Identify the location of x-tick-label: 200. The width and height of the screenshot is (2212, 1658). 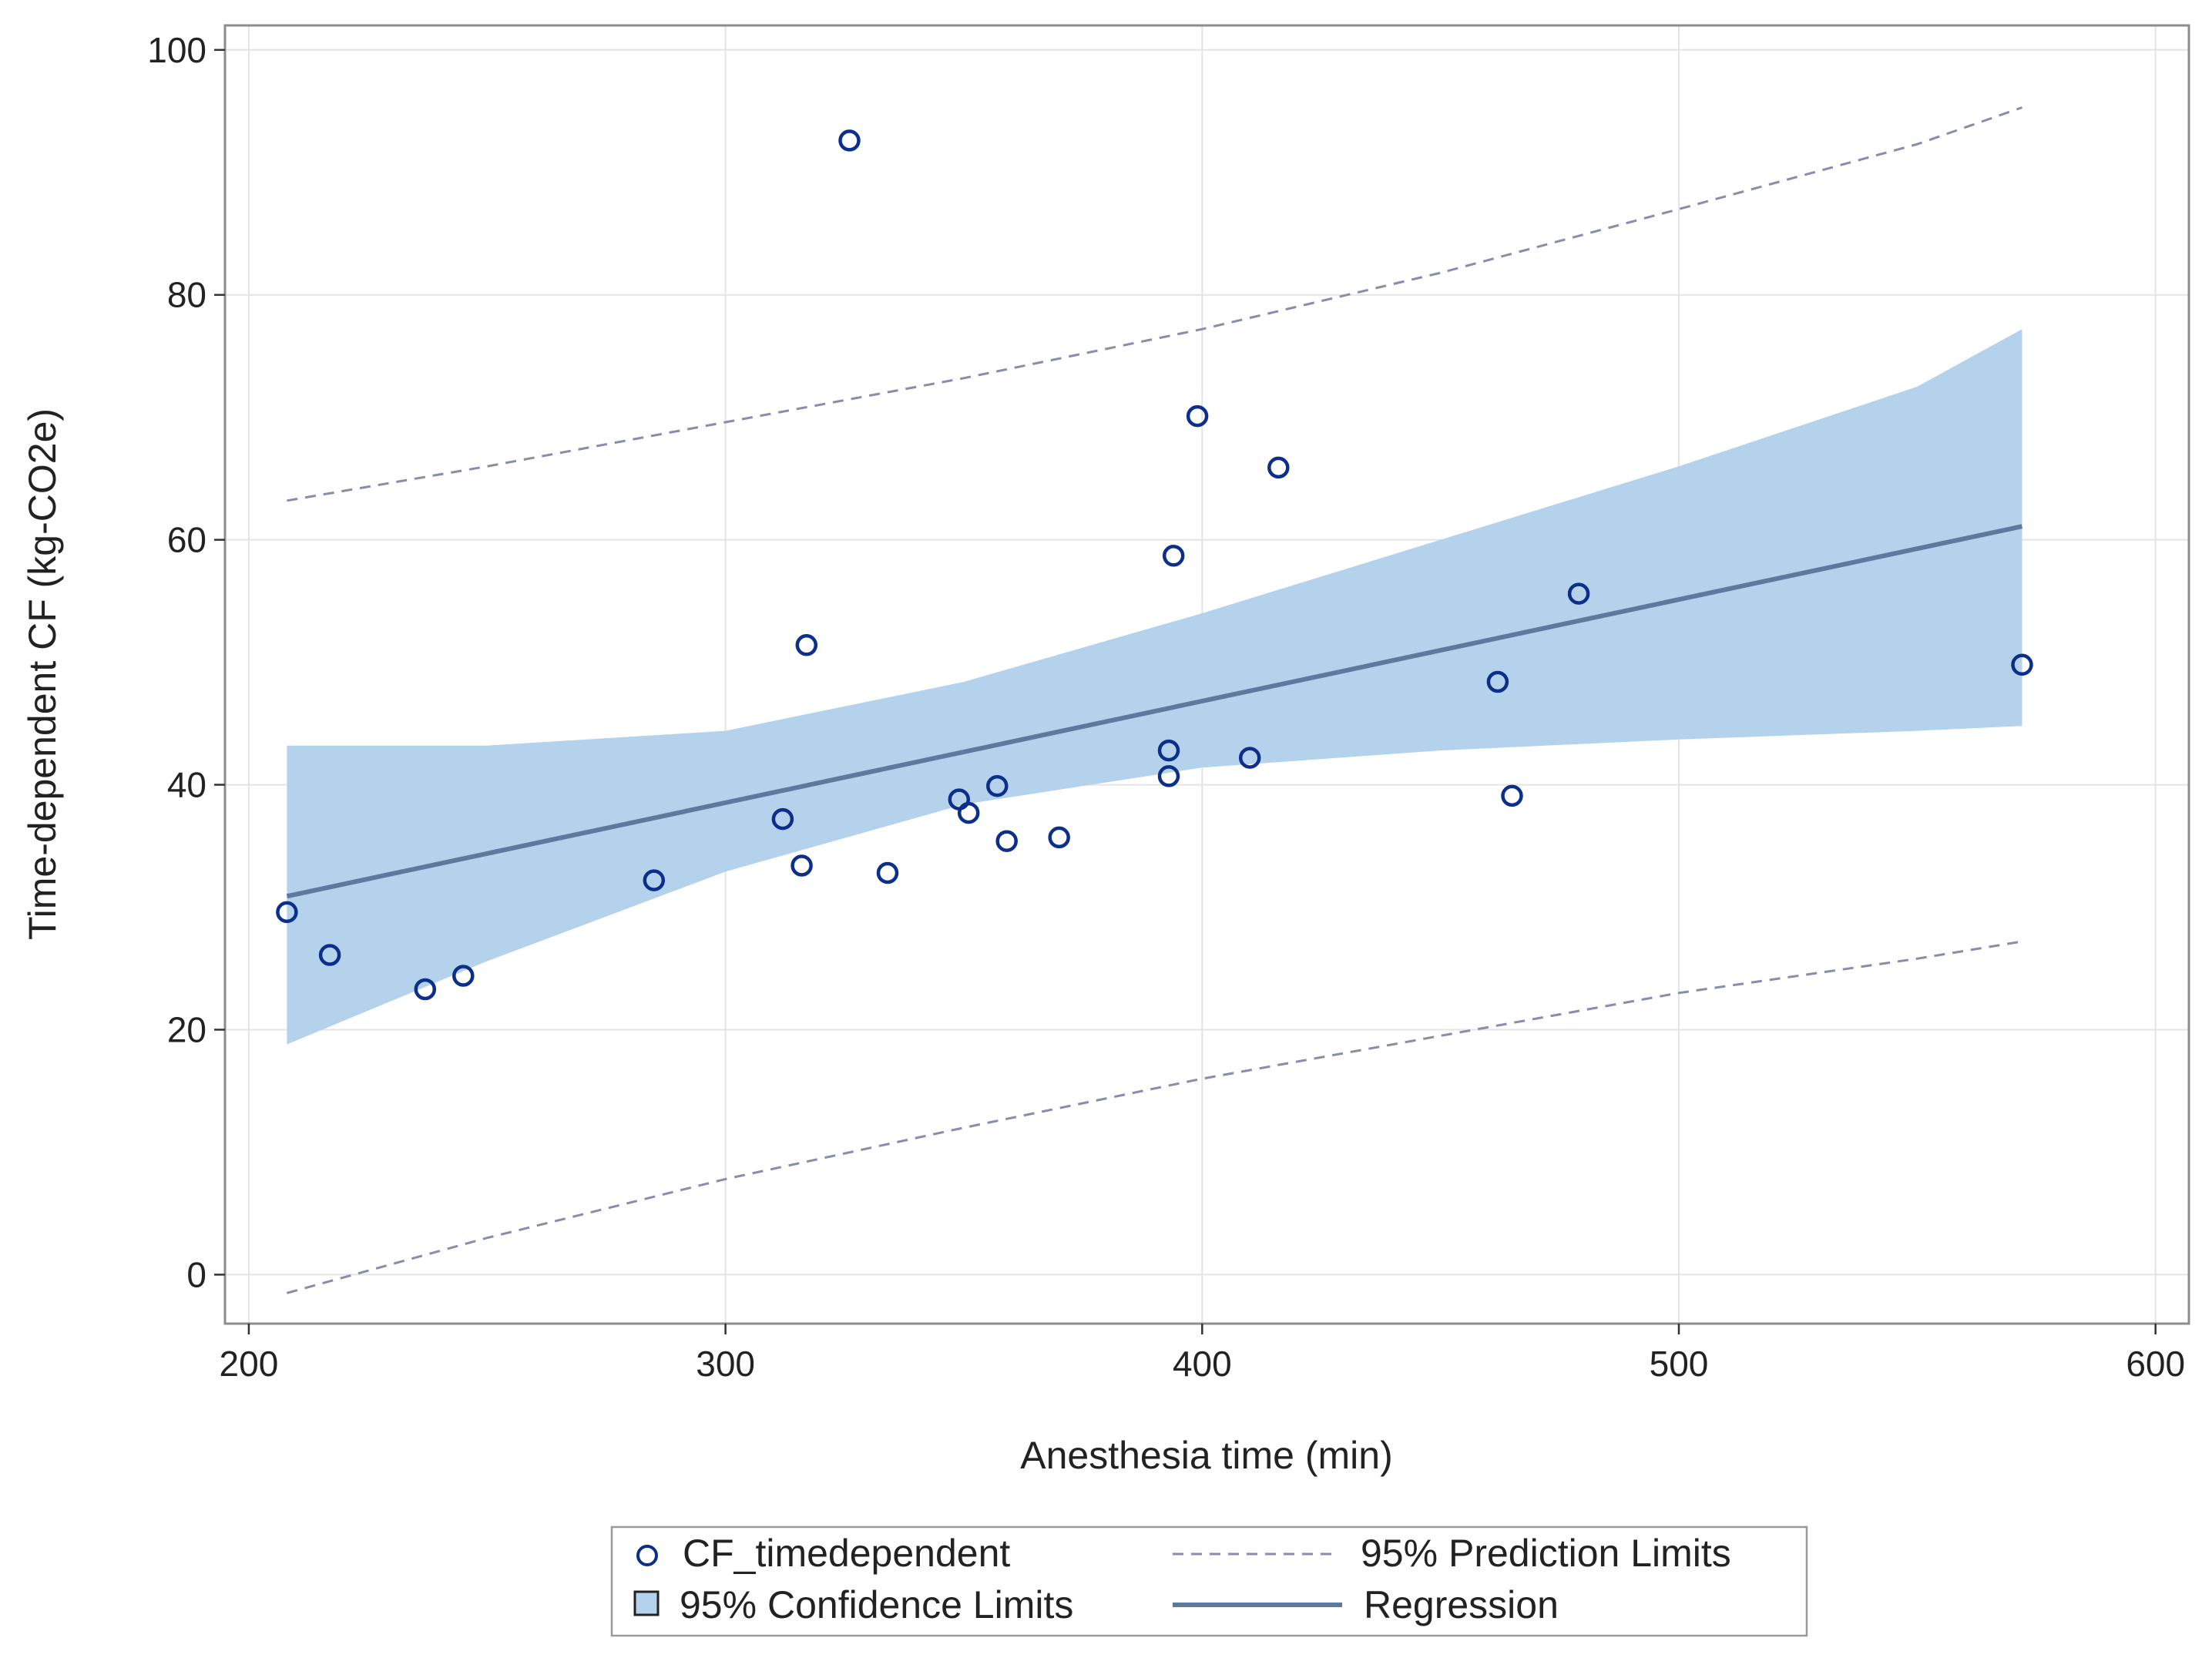
(250, 1364).